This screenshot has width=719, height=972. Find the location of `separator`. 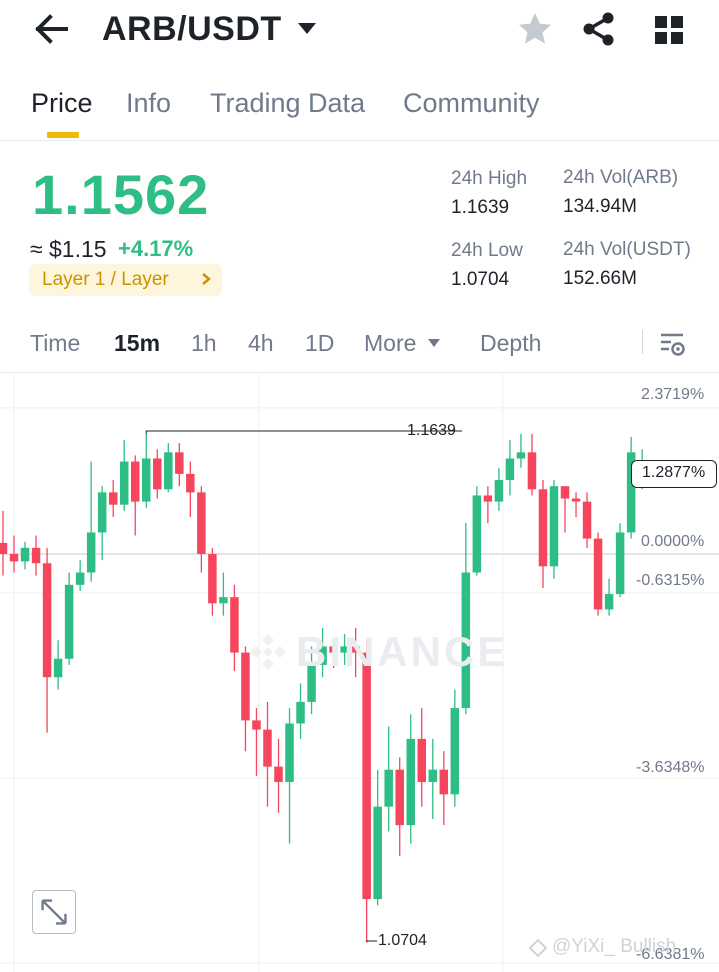

separator is located at coordinates (642, 342).